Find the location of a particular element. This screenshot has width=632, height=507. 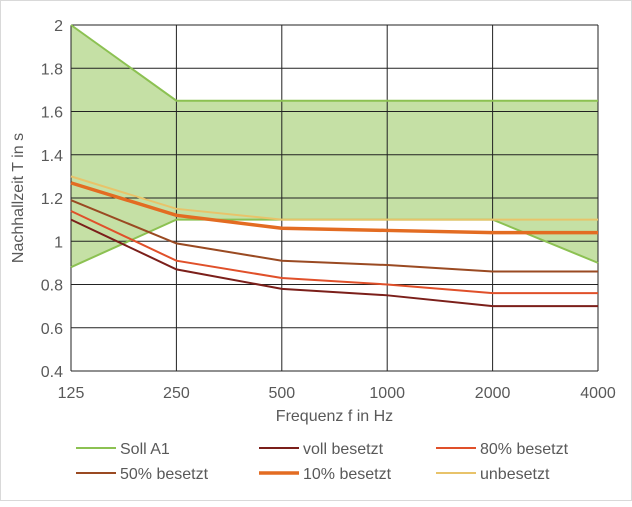

series-line-50-besetzt is located at coordinates (334, 236).